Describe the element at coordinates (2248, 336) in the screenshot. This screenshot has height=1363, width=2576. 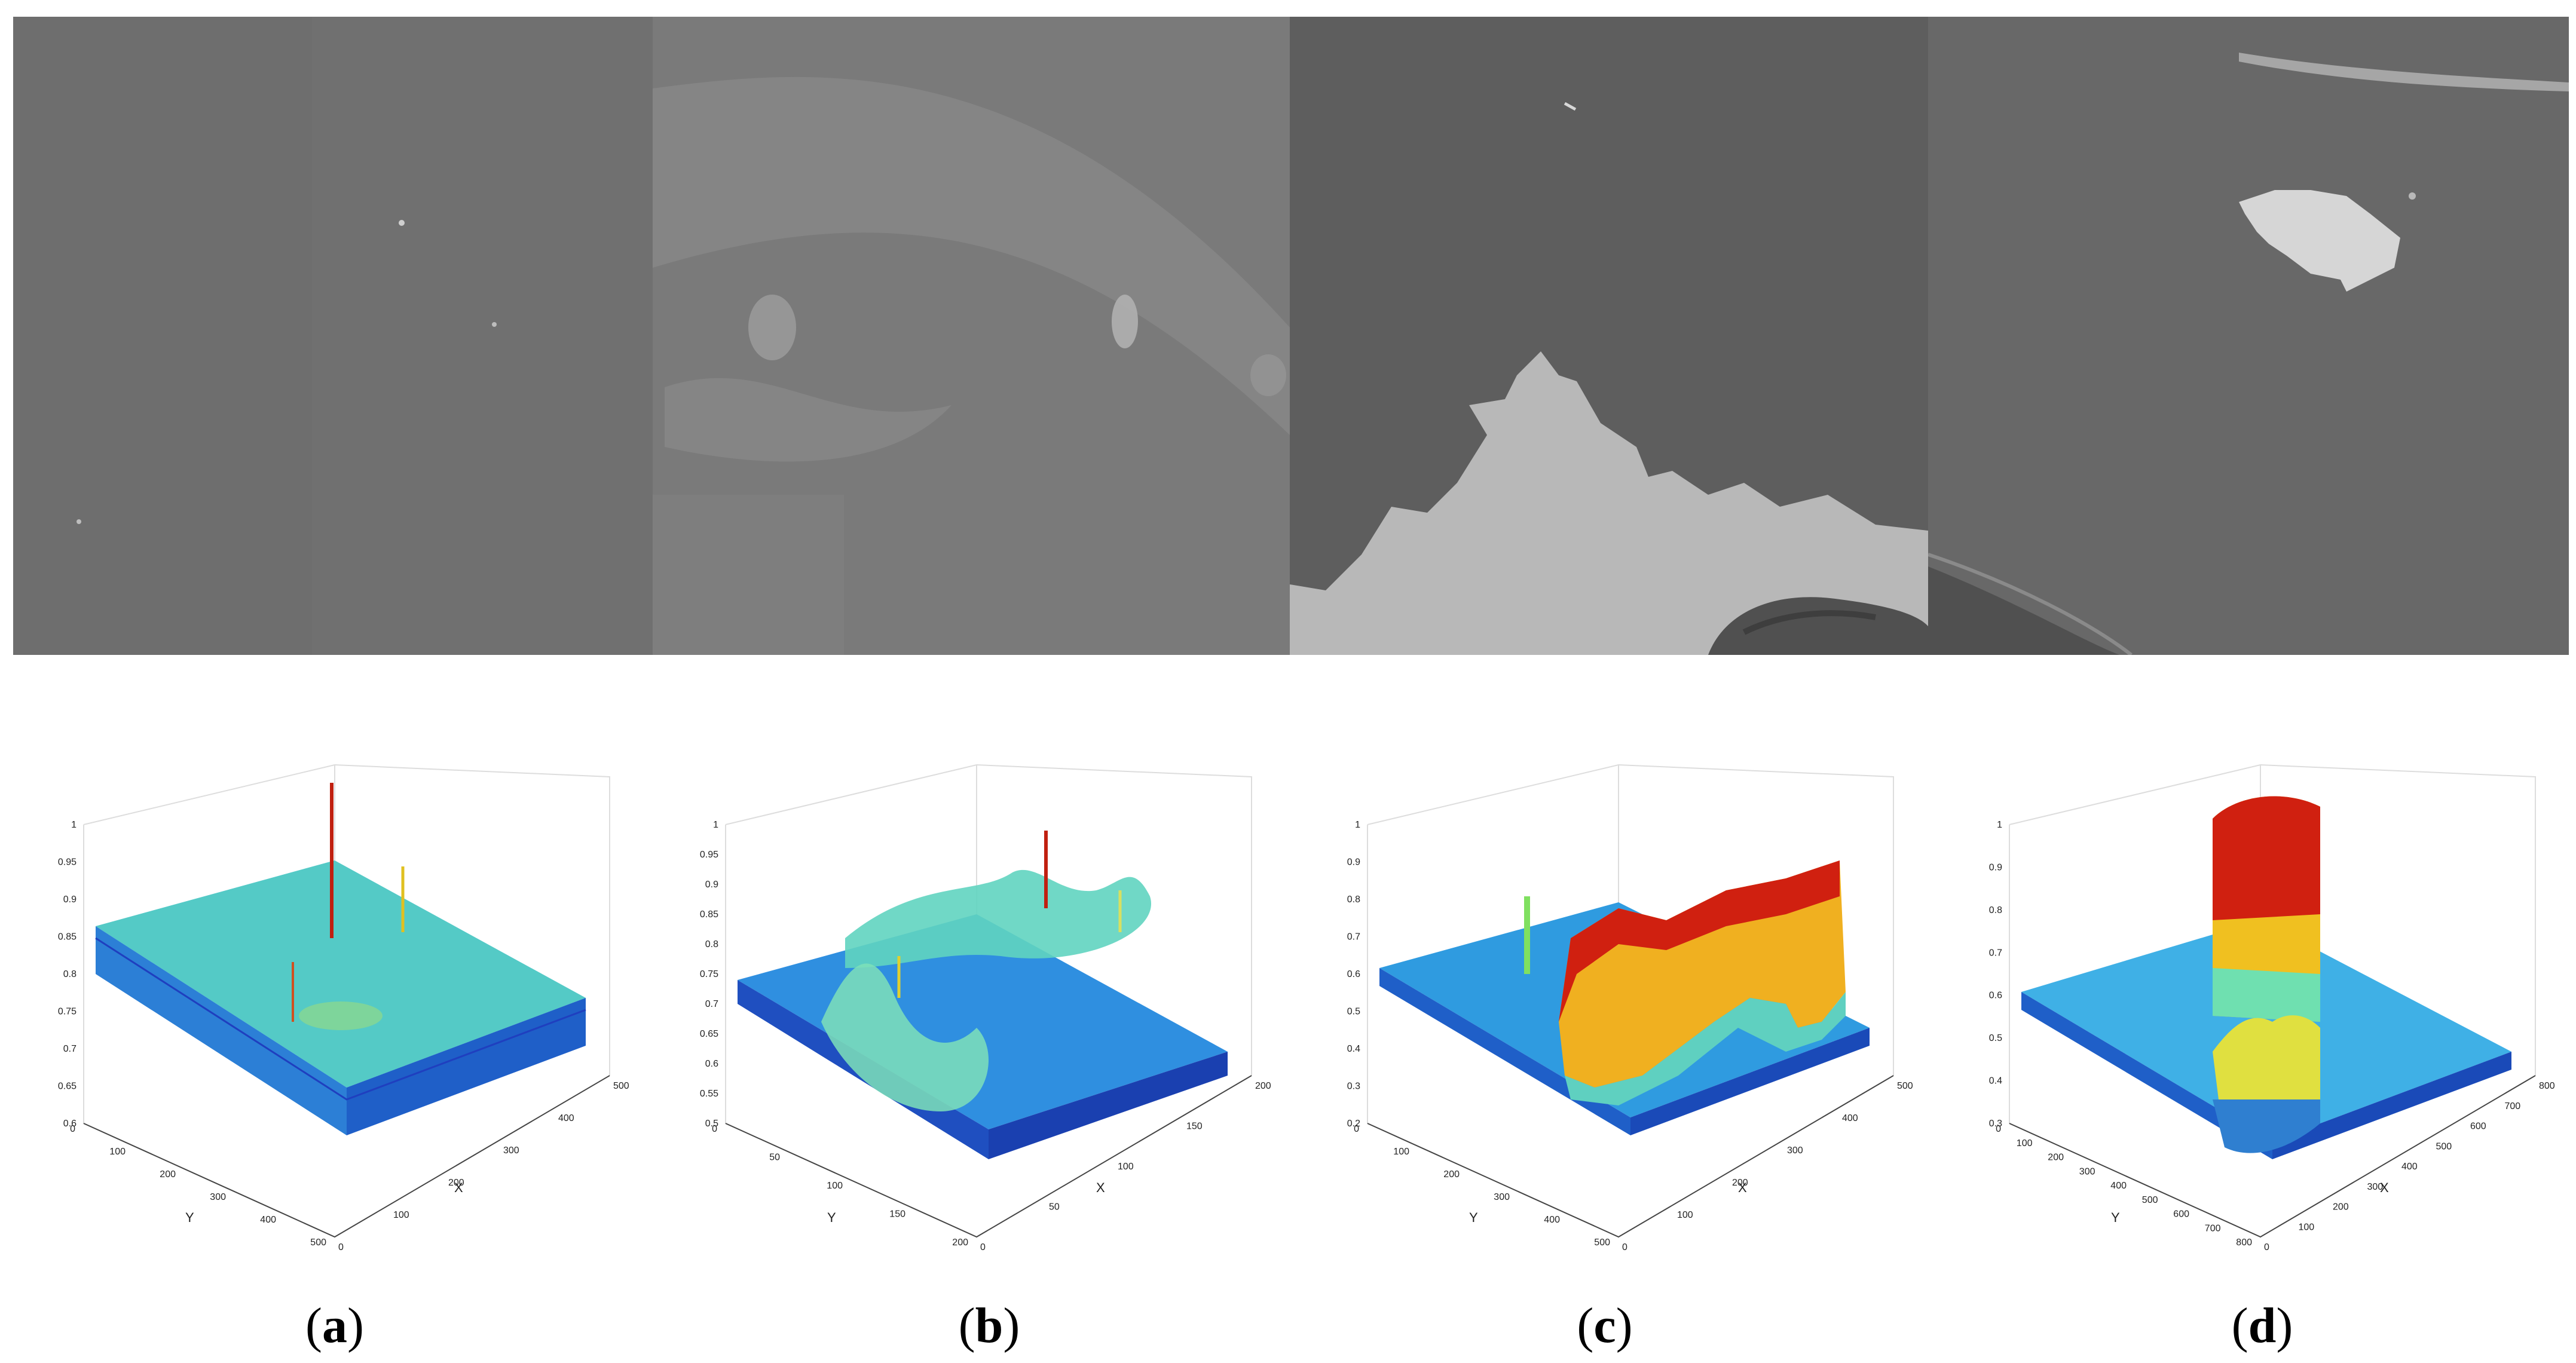
I see `photo-d` at that location.